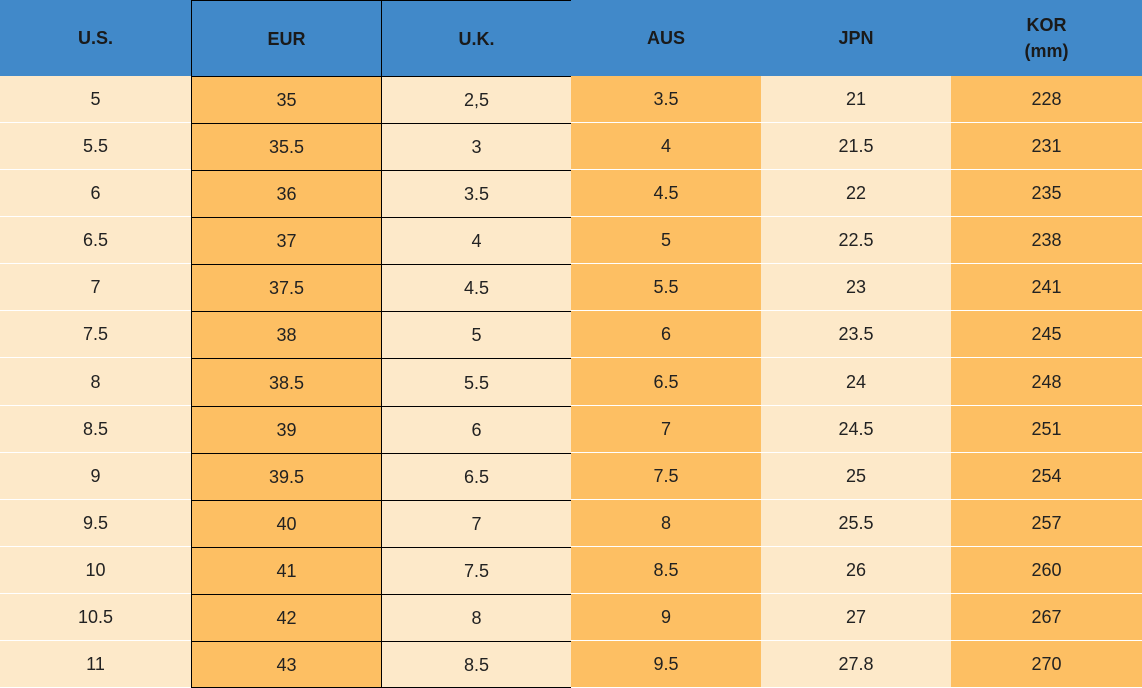 The width and height of the screenshot is (1142, 688). I want to click on column-header: AUS, so click(666, 38).